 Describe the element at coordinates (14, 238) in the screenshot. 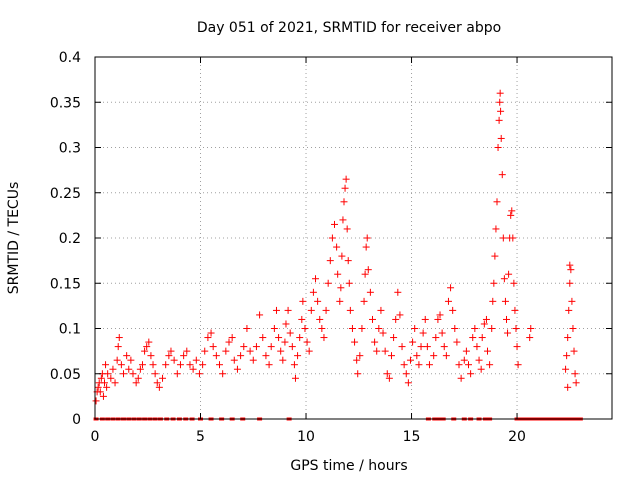

I see `y-axis-label: SRMTID / TECUs` at that location.